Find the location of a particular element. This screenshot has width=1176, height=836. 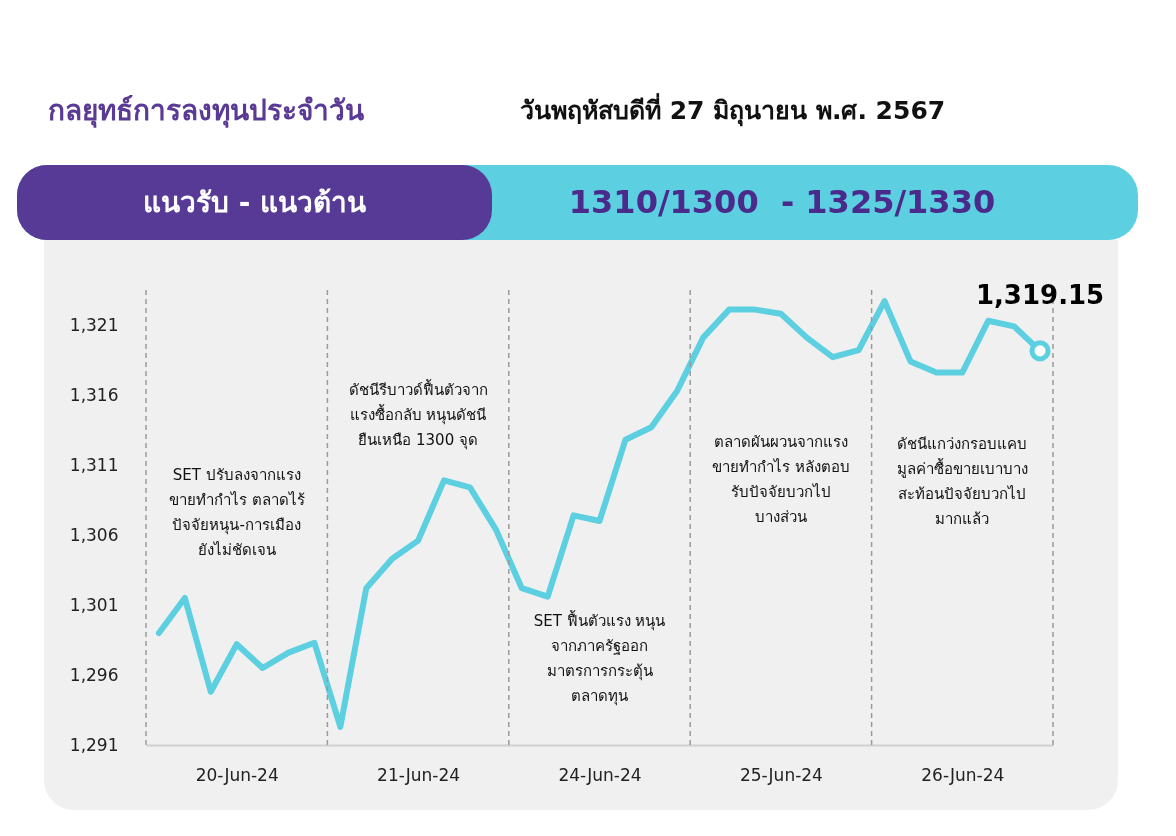

x-tick-label: 26-Jun-24 is located at coordinates (963, 774).